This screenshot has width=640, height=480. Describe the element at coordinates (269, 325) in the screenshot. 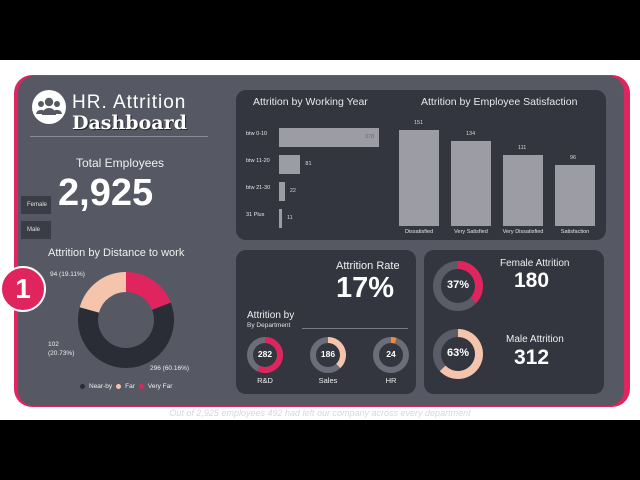

I see `department-subtitle: By Department` at that location.